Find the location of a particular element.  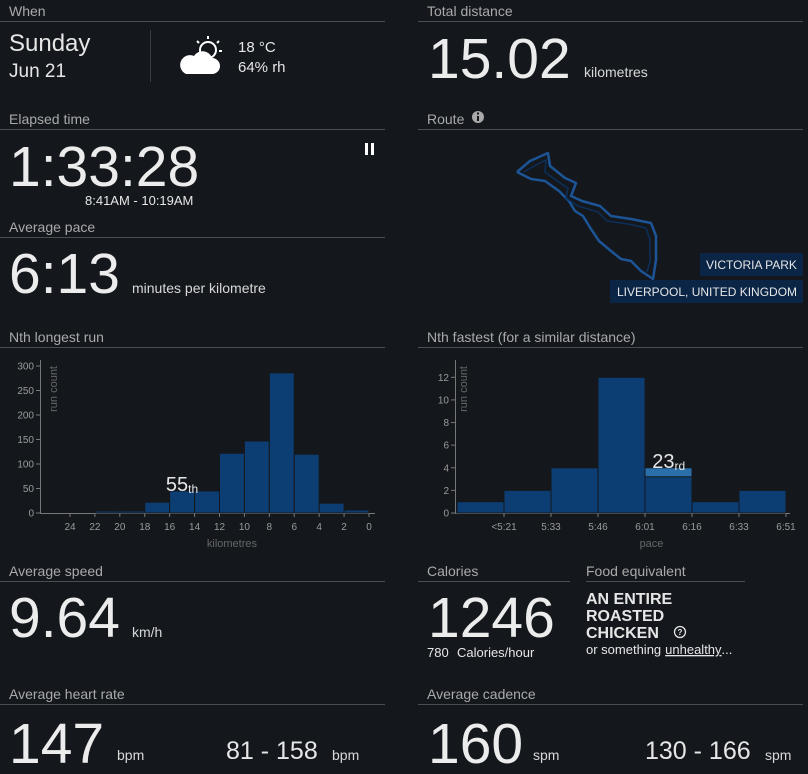

x-axis-label: pace is located at coordinates (652, 544).